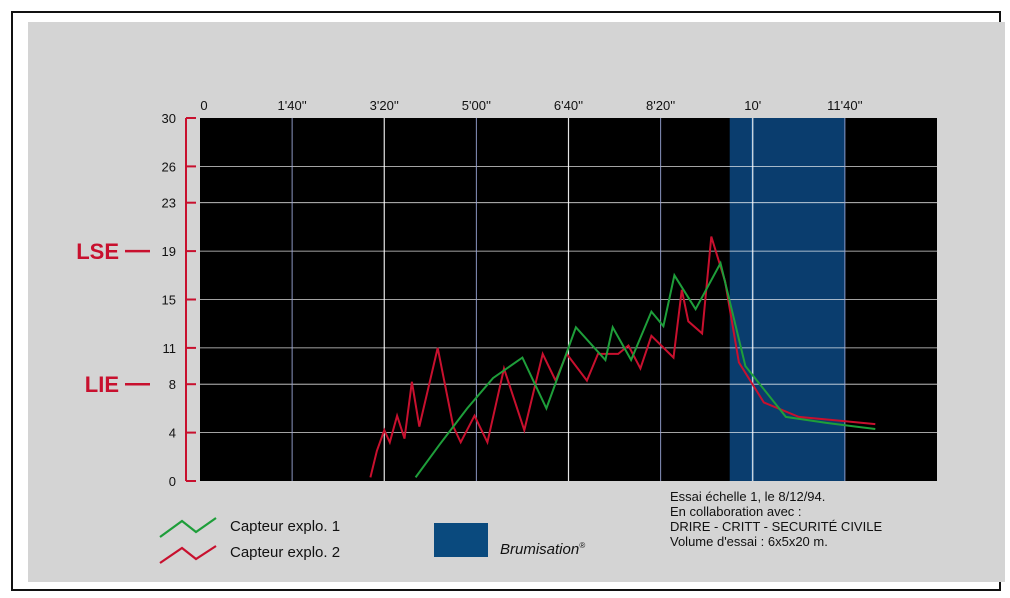 This screenshot has width=1010, height=598. I want to click on x-tick-label: 11'40'', so click(844, 105).